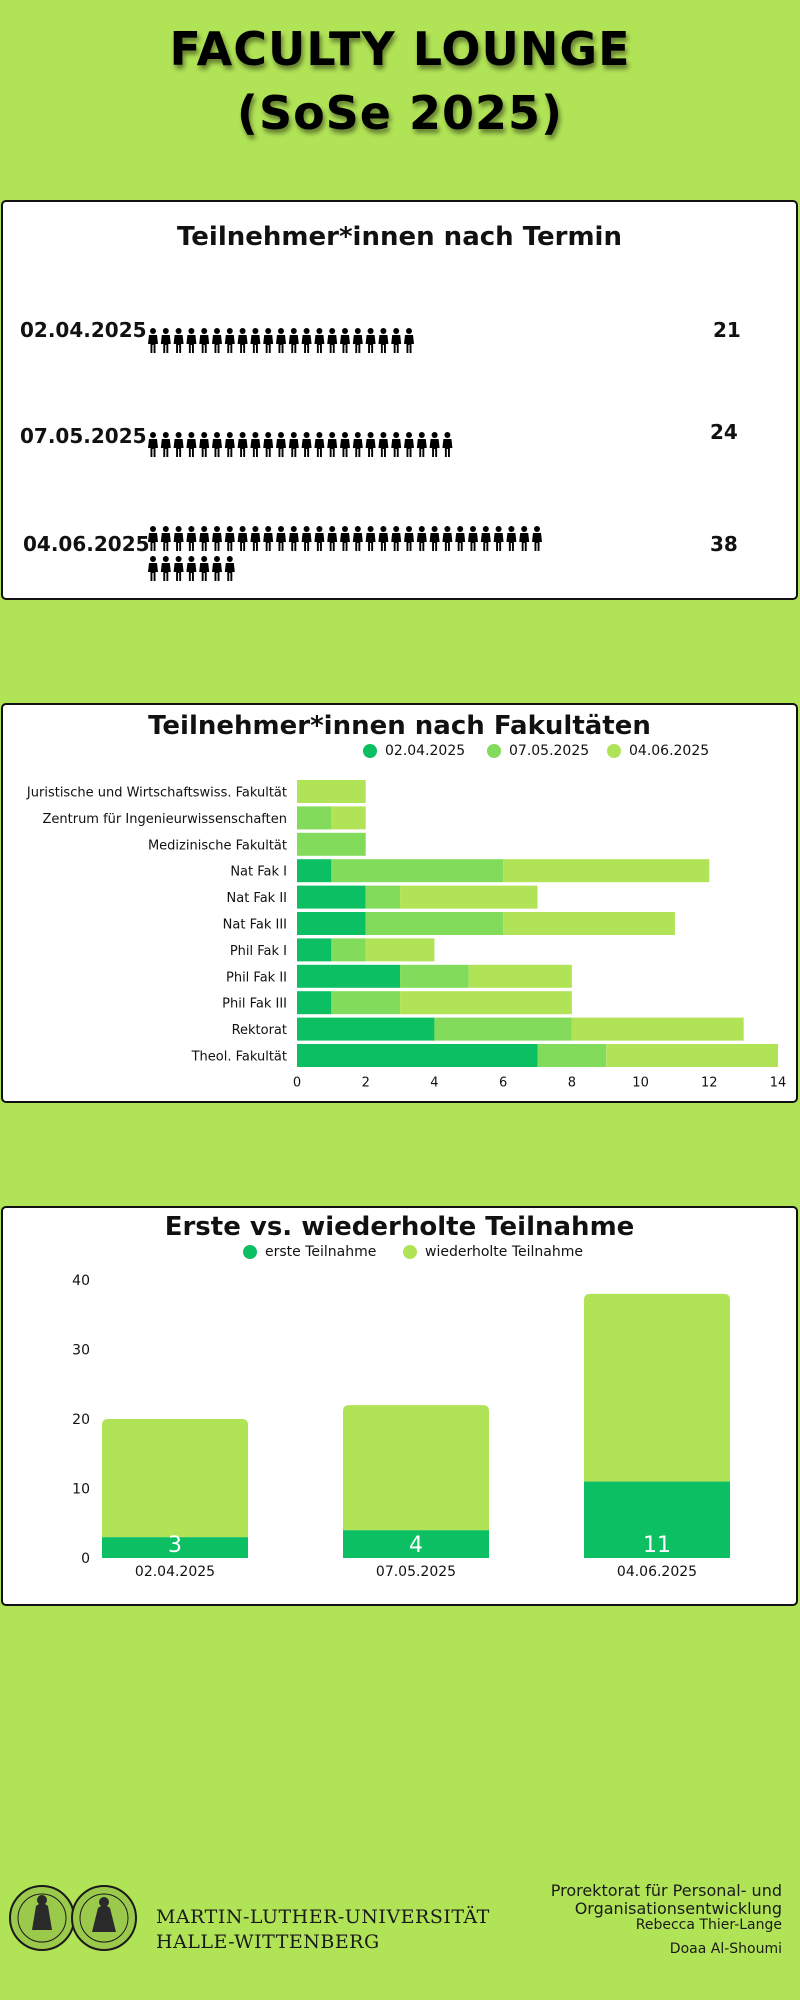  I want to click on legend-label: wiederholte Teilnahme, so click(504, 1252).